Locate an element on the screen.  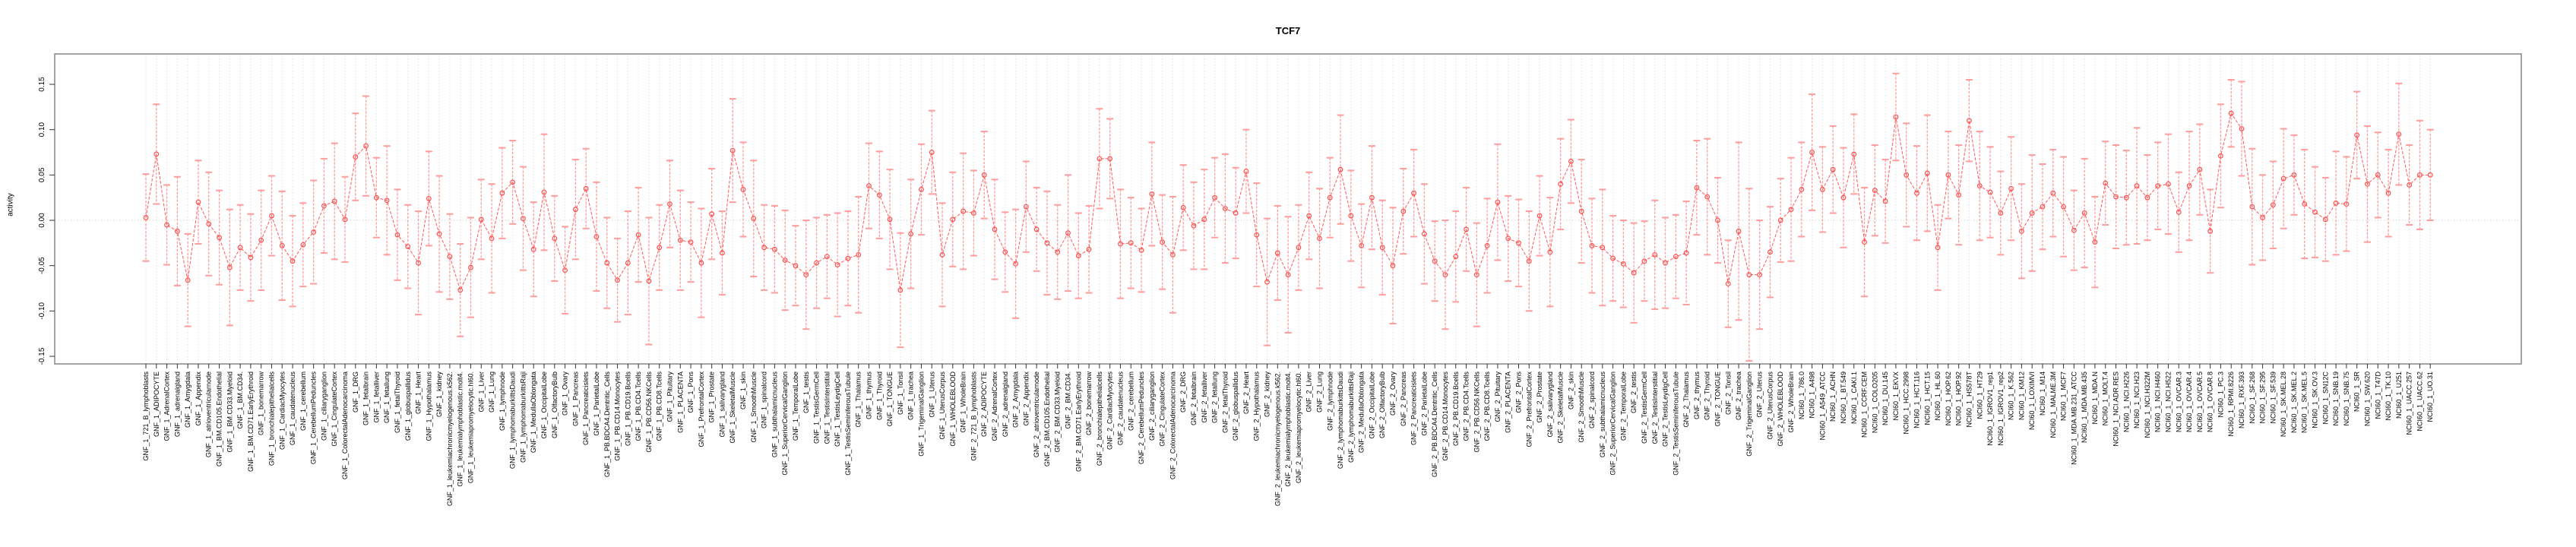
x-tick-label: GNF_1_BM.CD34. is located at coordinates (240, 400).